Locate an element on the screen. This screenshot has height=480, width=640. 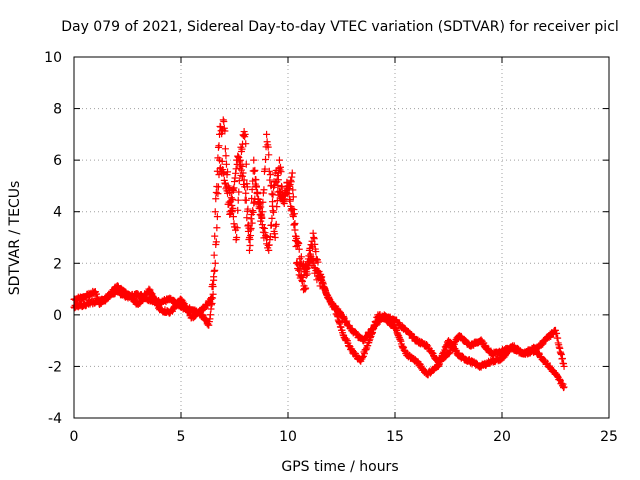
y-axis-label: SDTVAR / TECUs is located at coordinates (15, 238).